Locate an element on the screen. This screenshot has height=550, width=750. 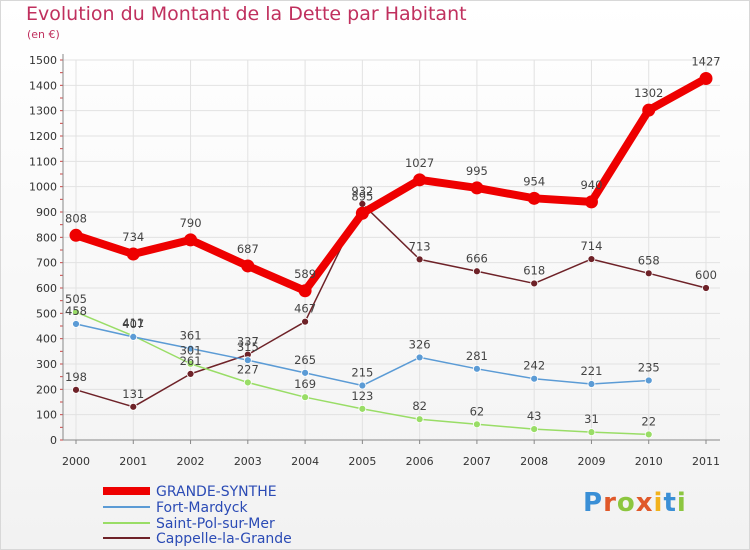
x-tick-label: 2008 is located at coordinates (534, 461).